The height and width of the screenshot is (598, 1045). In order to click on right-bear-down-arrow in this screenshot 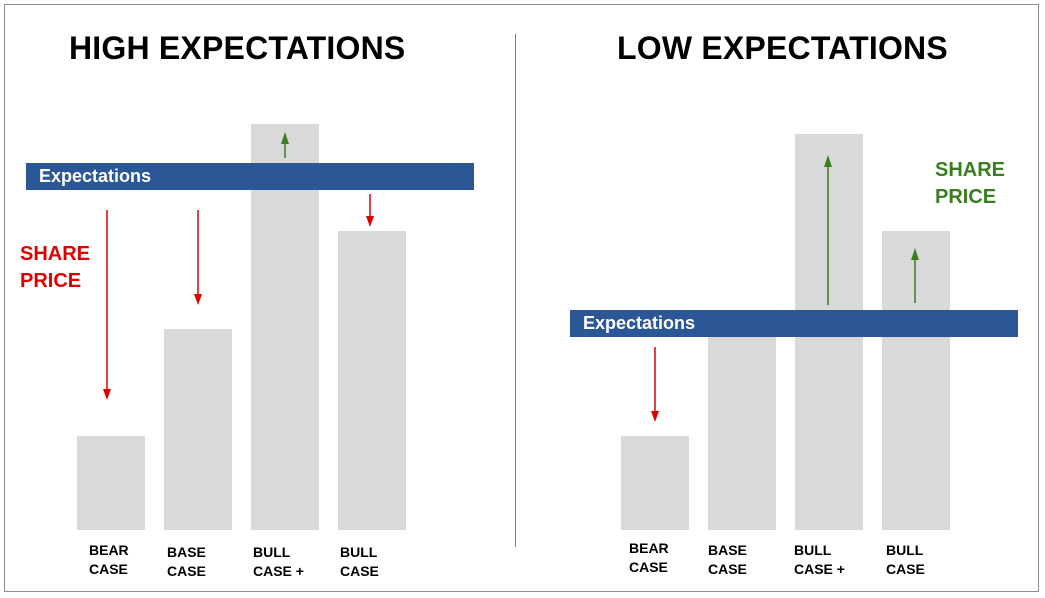, I will do `click(655, 384)`.